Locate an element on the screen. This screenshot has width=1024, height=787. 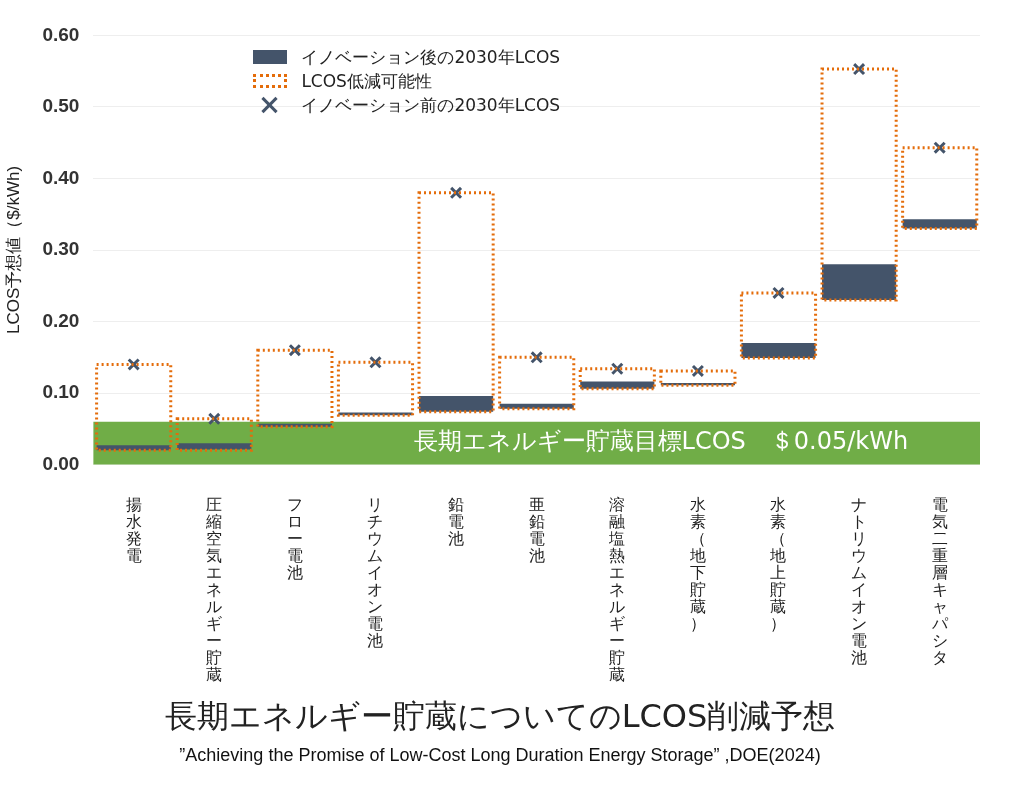
x-tick-label: 水素（地上貯蔵） is located at coordinates (778, 564).